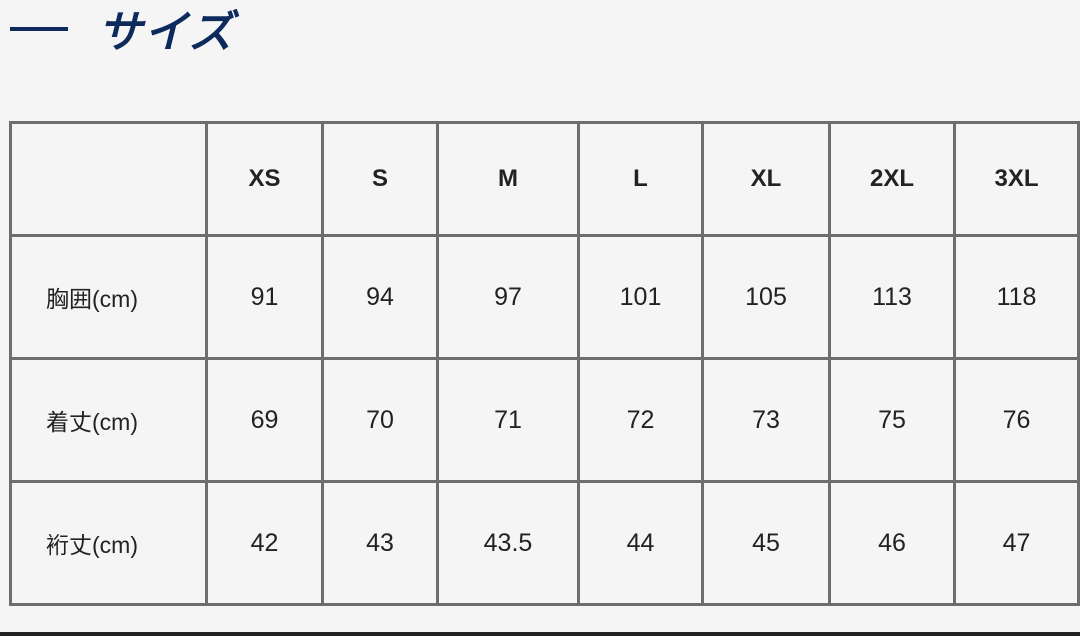 This screenshot has width=1080, height=636. I want to click on table-cell: 70, so click(380, 420).